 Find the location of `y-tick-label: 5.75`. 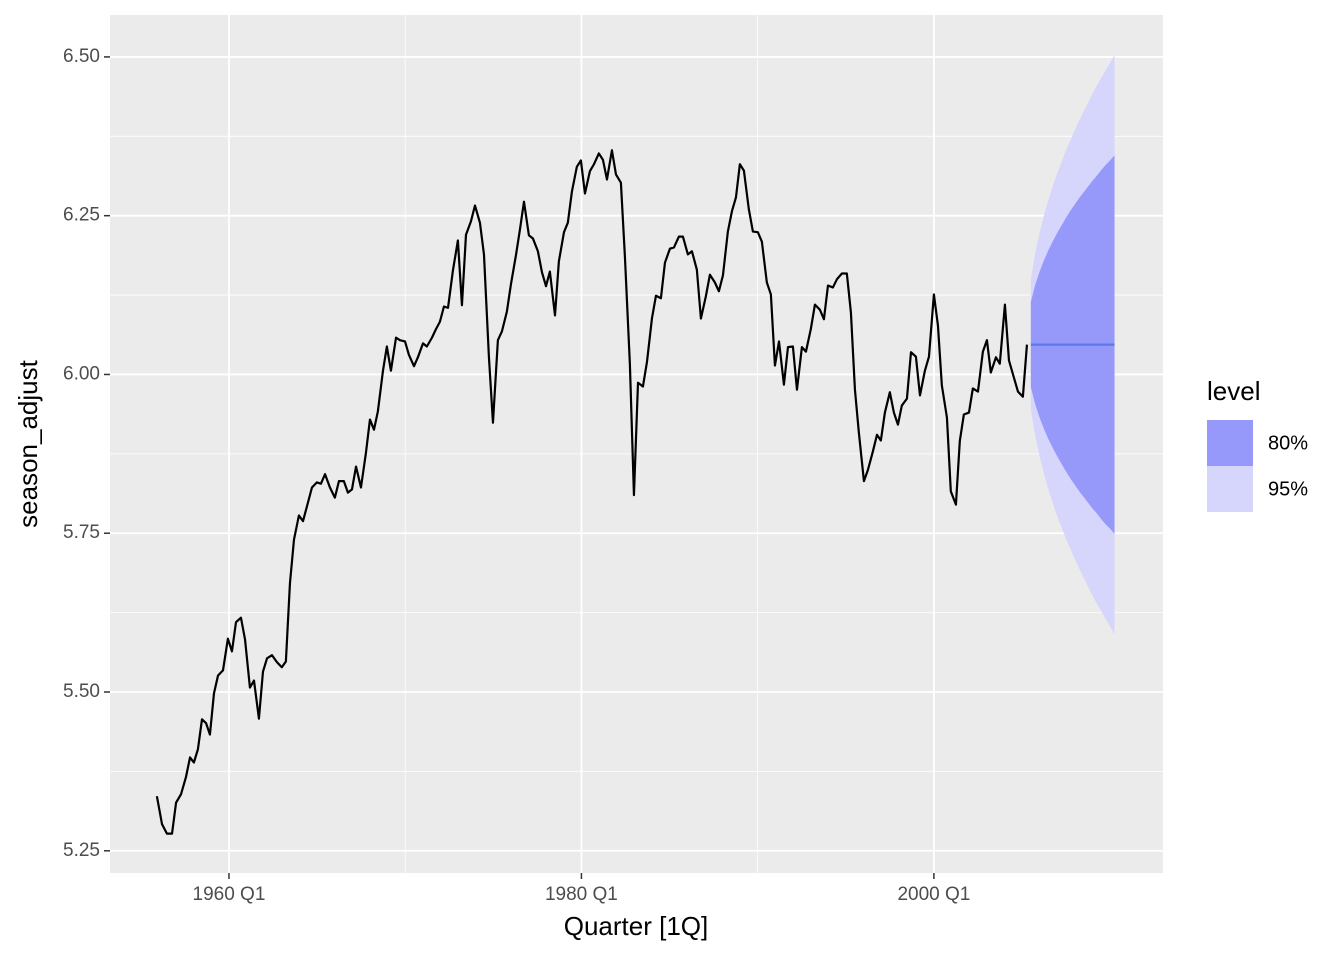

y-tick-label: 5.75 is located at coordinates (81, 532).